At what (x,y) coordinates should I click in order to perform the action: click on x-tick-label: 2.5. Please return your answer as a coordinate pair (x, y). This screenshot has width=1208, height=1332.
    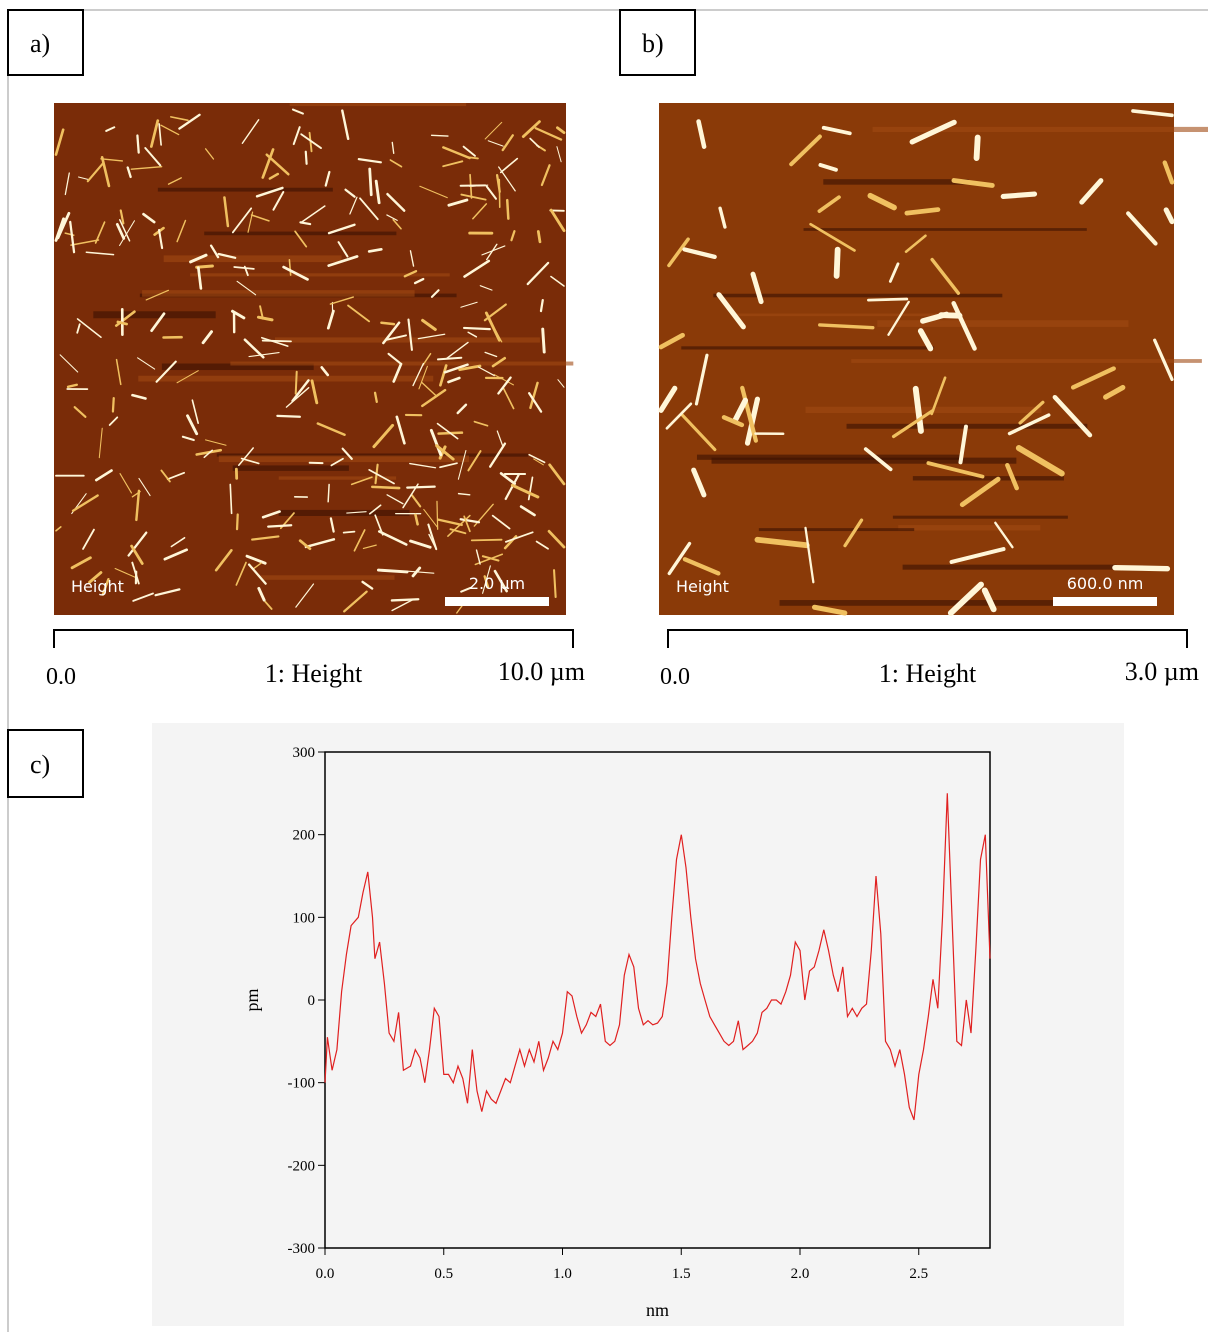
    Looking at the image, I should click on (918, 1274).